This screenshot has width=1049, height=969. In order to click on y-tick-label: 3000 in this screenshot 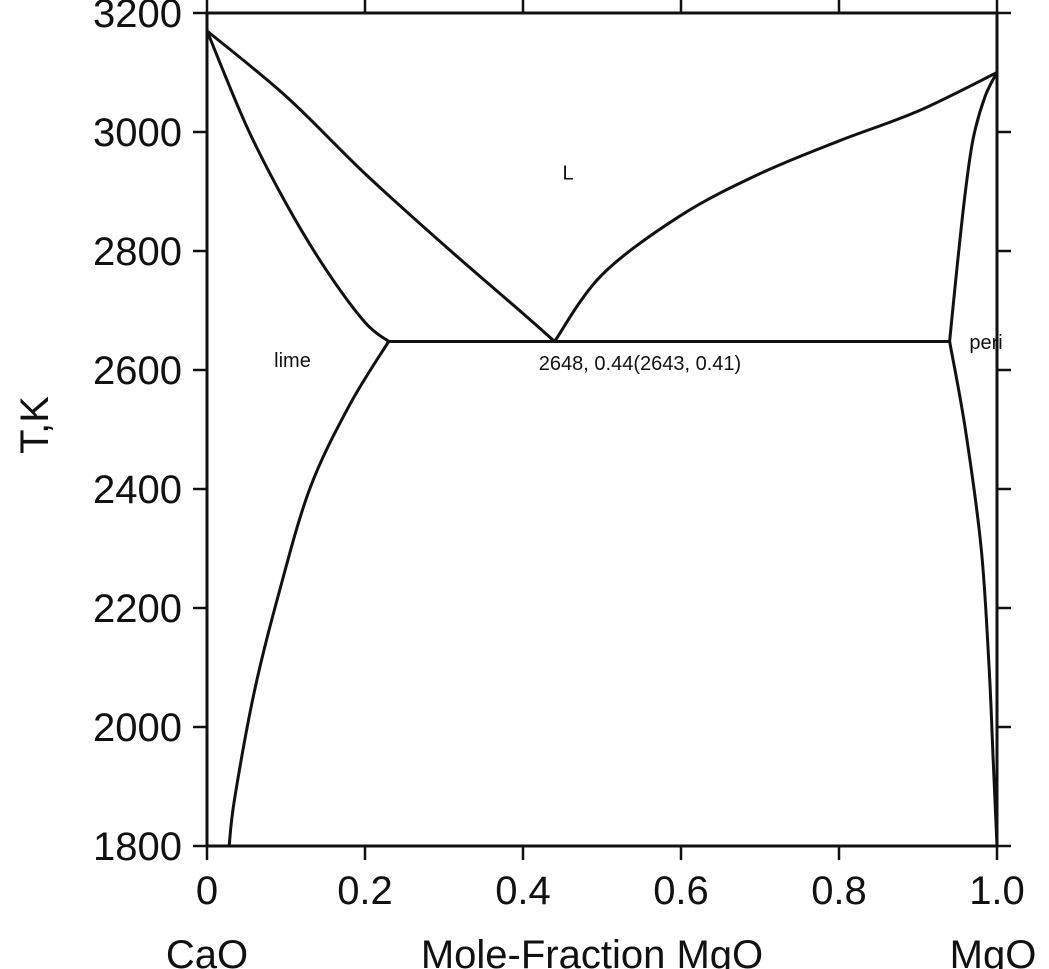, I will do `click(137, 133)`.